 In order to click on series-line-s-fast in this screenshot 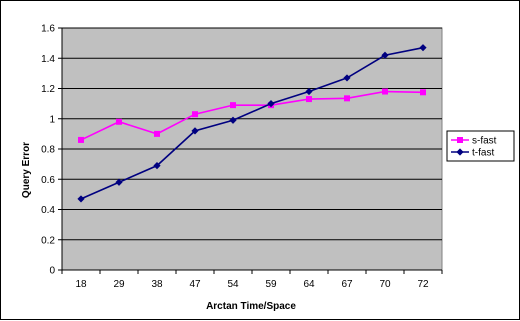, I will do `click(252, 115)`.